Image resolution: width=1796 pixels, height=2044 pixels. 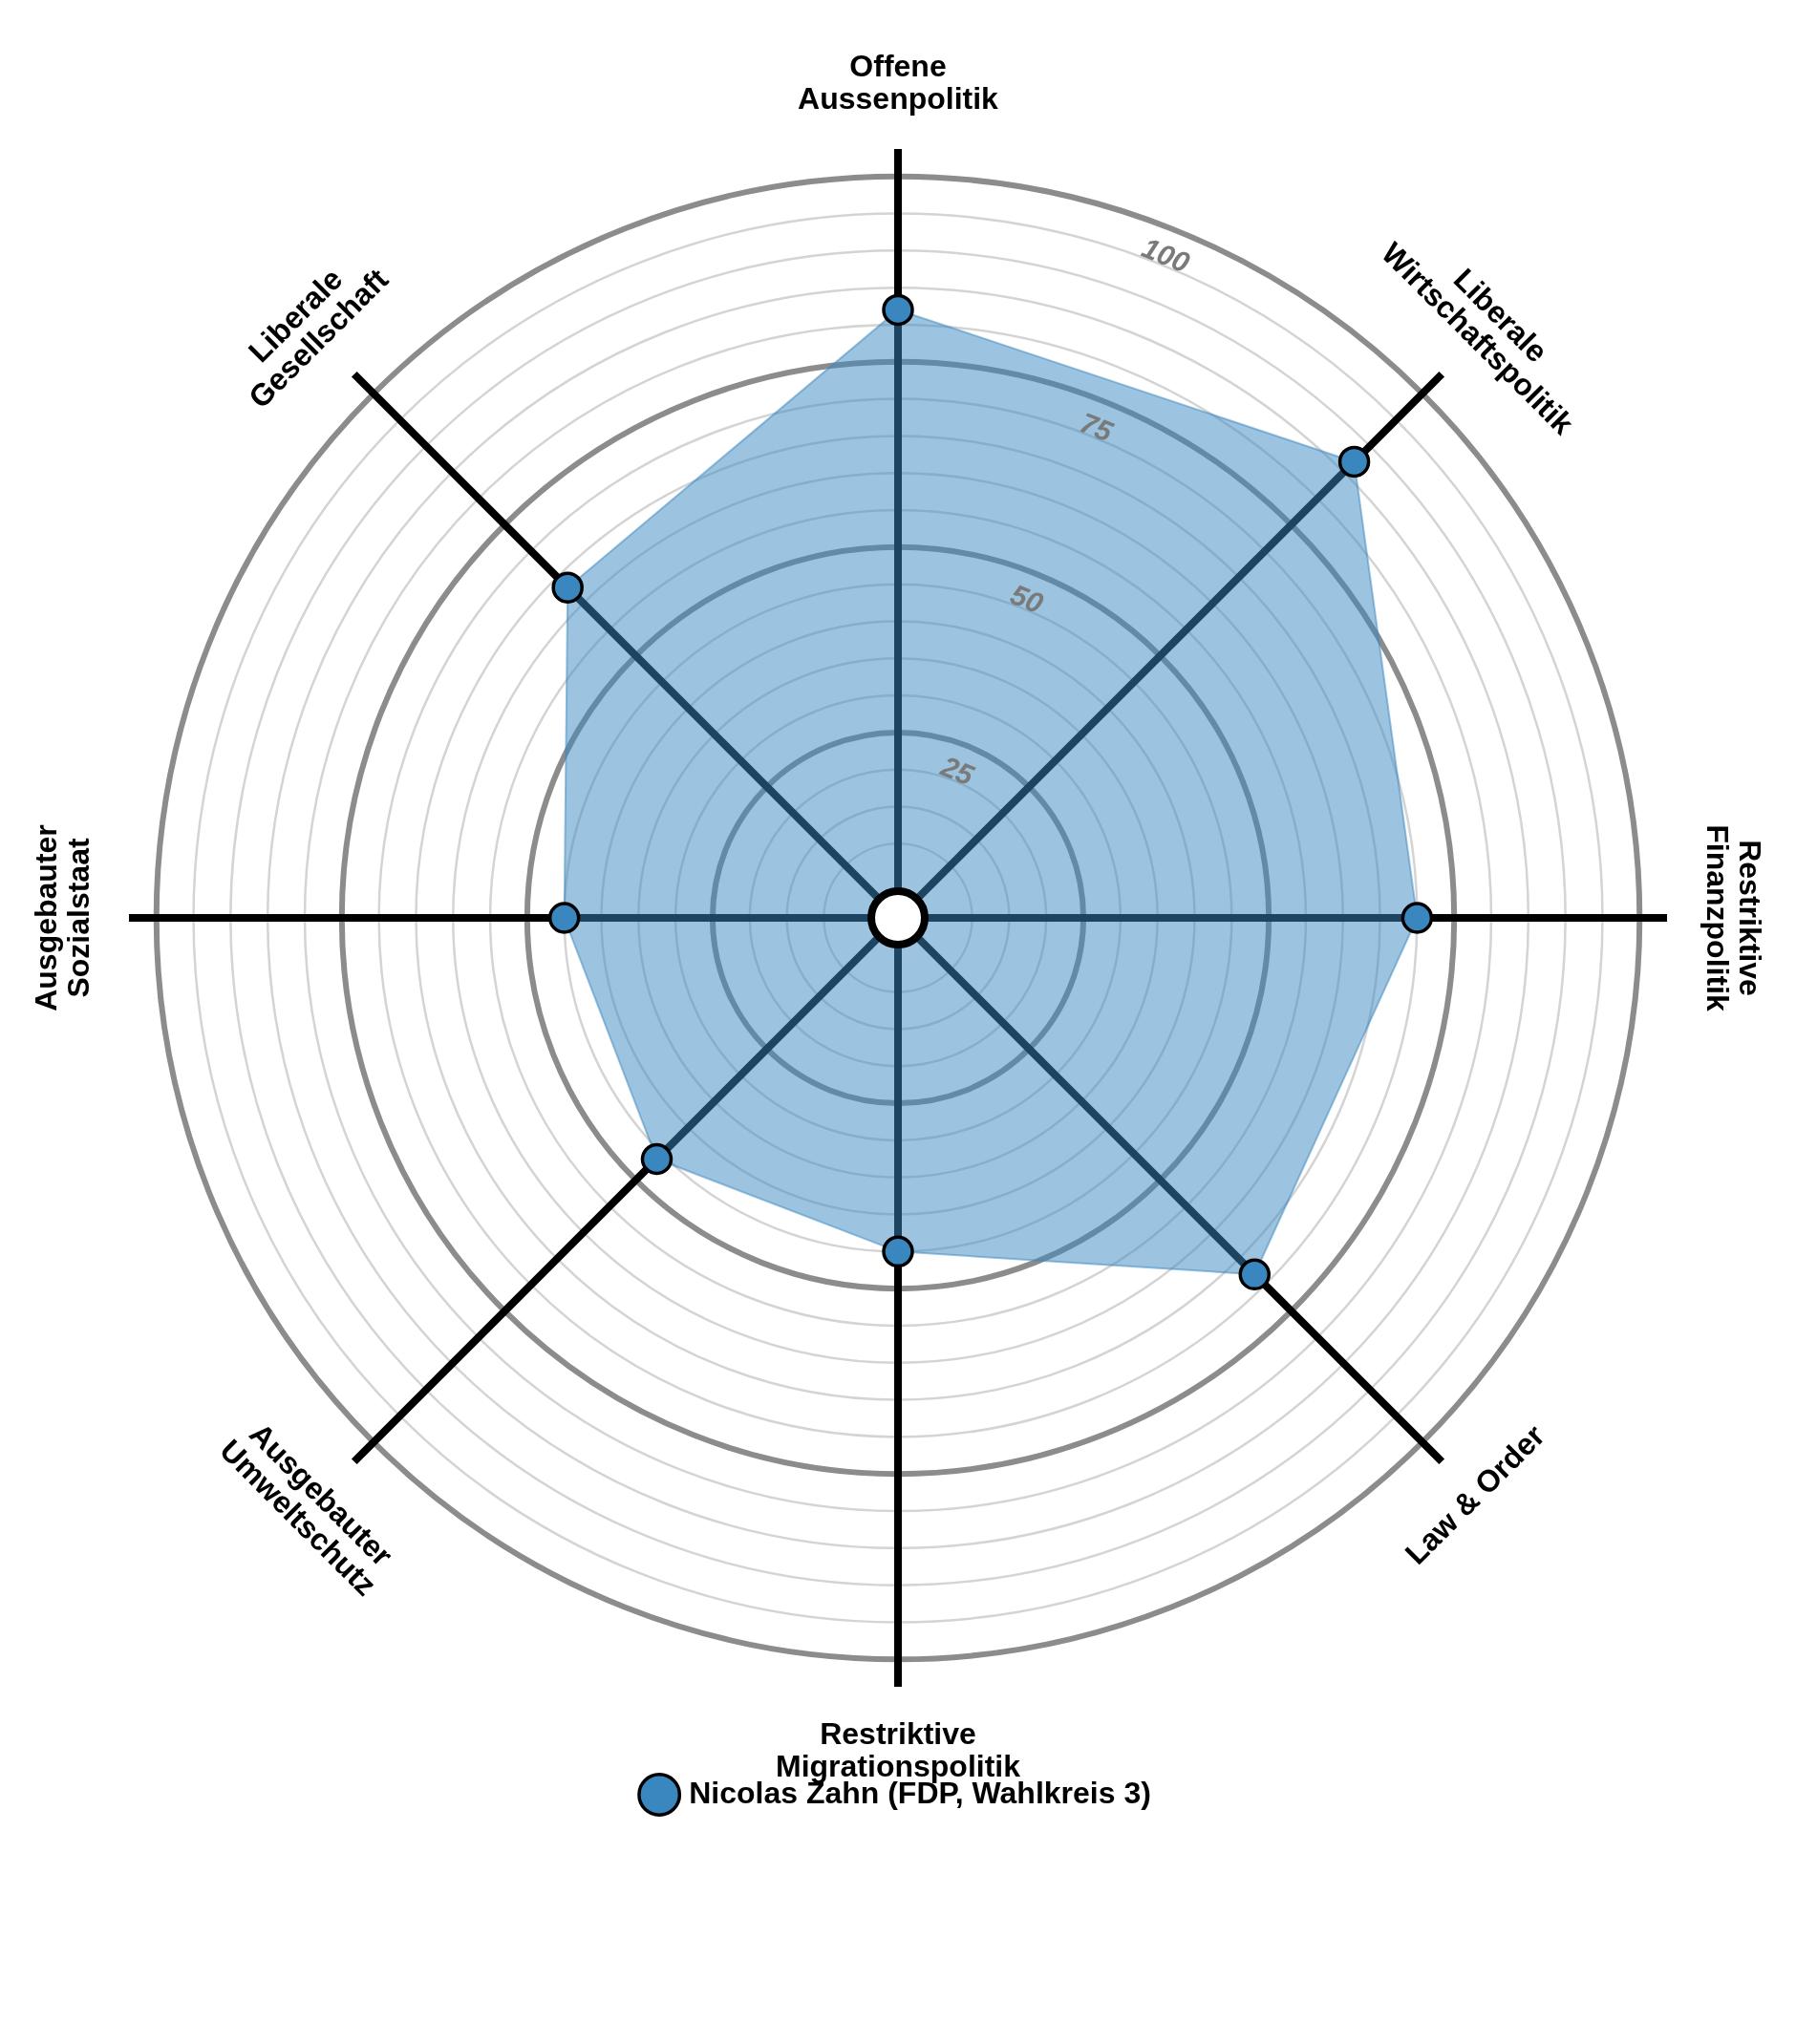 I want to click on y-tick-label: 100, so click(x=1166, y=255).